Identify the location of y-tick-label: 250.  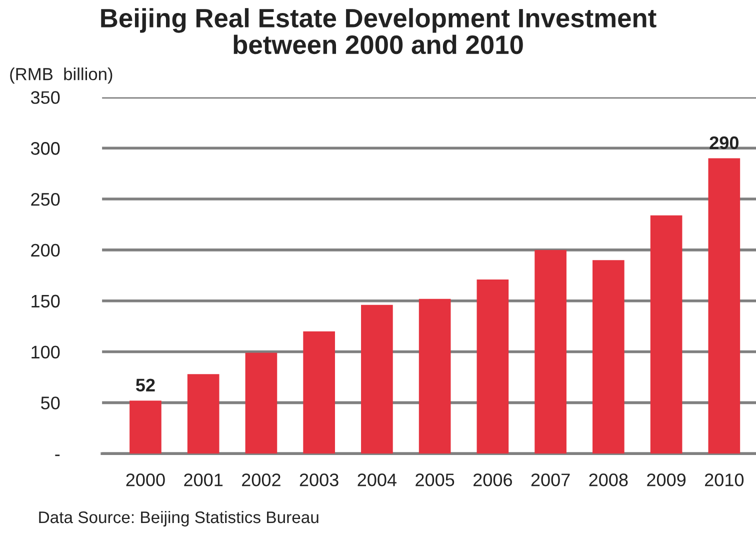
(45, 199).